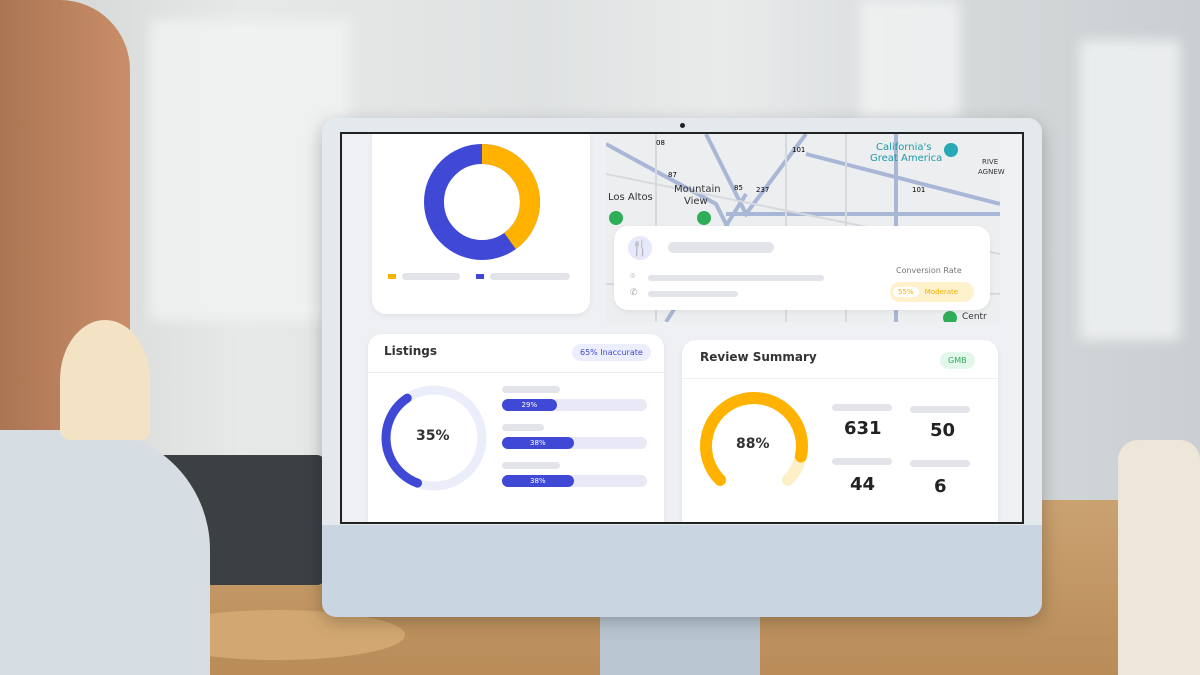  I want to click on review-percent: 88%, so click(753, 444).